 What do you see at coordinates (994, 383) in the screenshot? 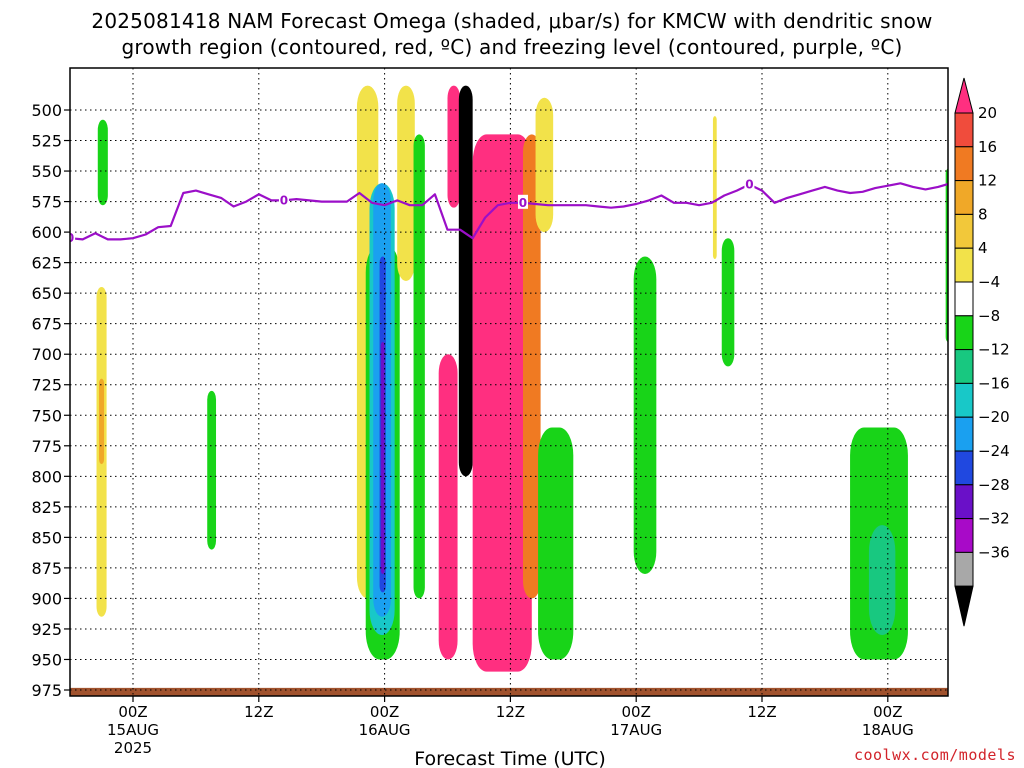
I see `colorbar-label-8: −16` at bounding box center [994, 383].